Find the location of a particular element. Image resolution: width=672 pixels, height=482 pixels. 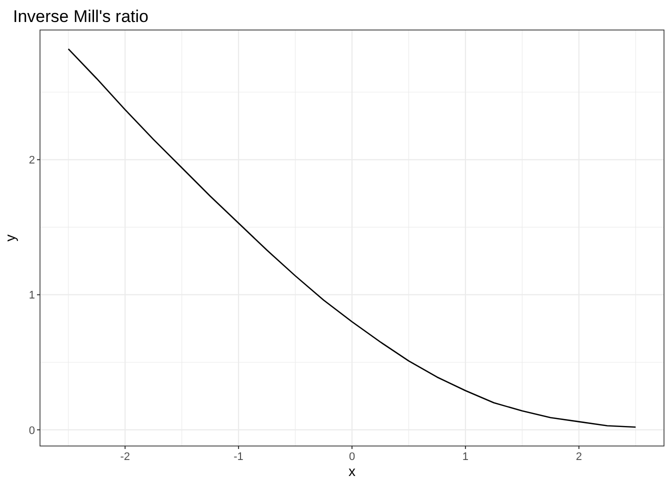

x-tick-label: 0 is located at coordinates (352, 457).